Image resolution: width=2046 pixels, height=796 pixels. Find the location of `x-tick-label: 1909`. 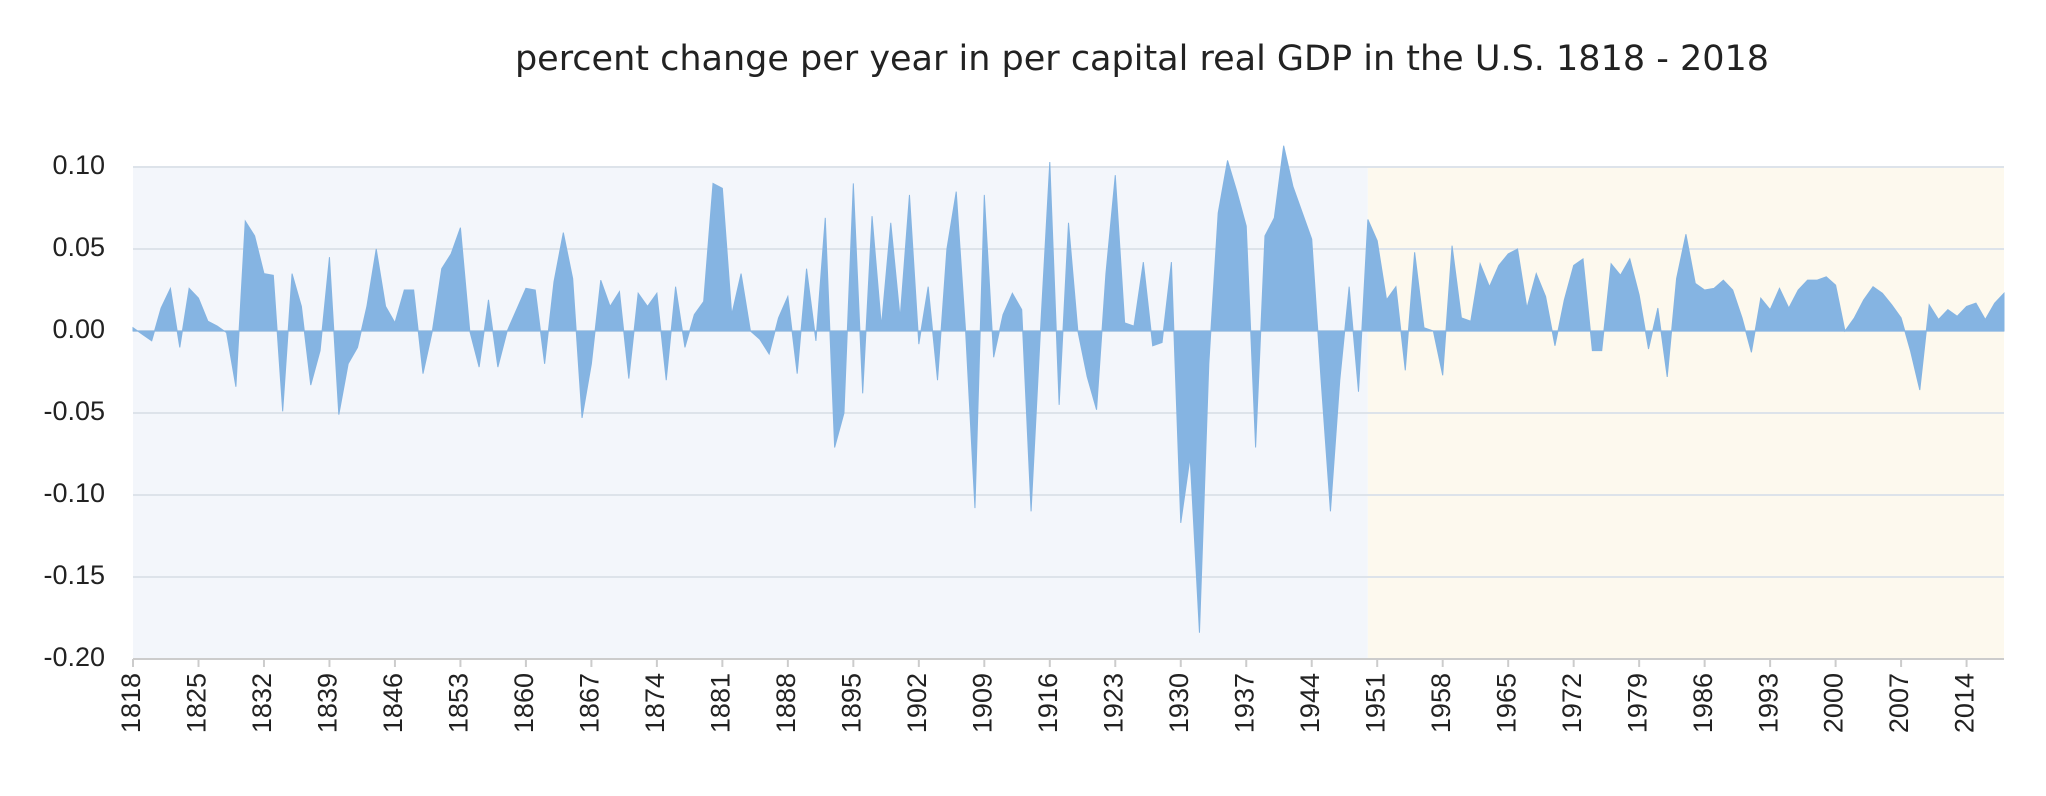

x-tick-label: 1909 is located at coordinates (982, 703).